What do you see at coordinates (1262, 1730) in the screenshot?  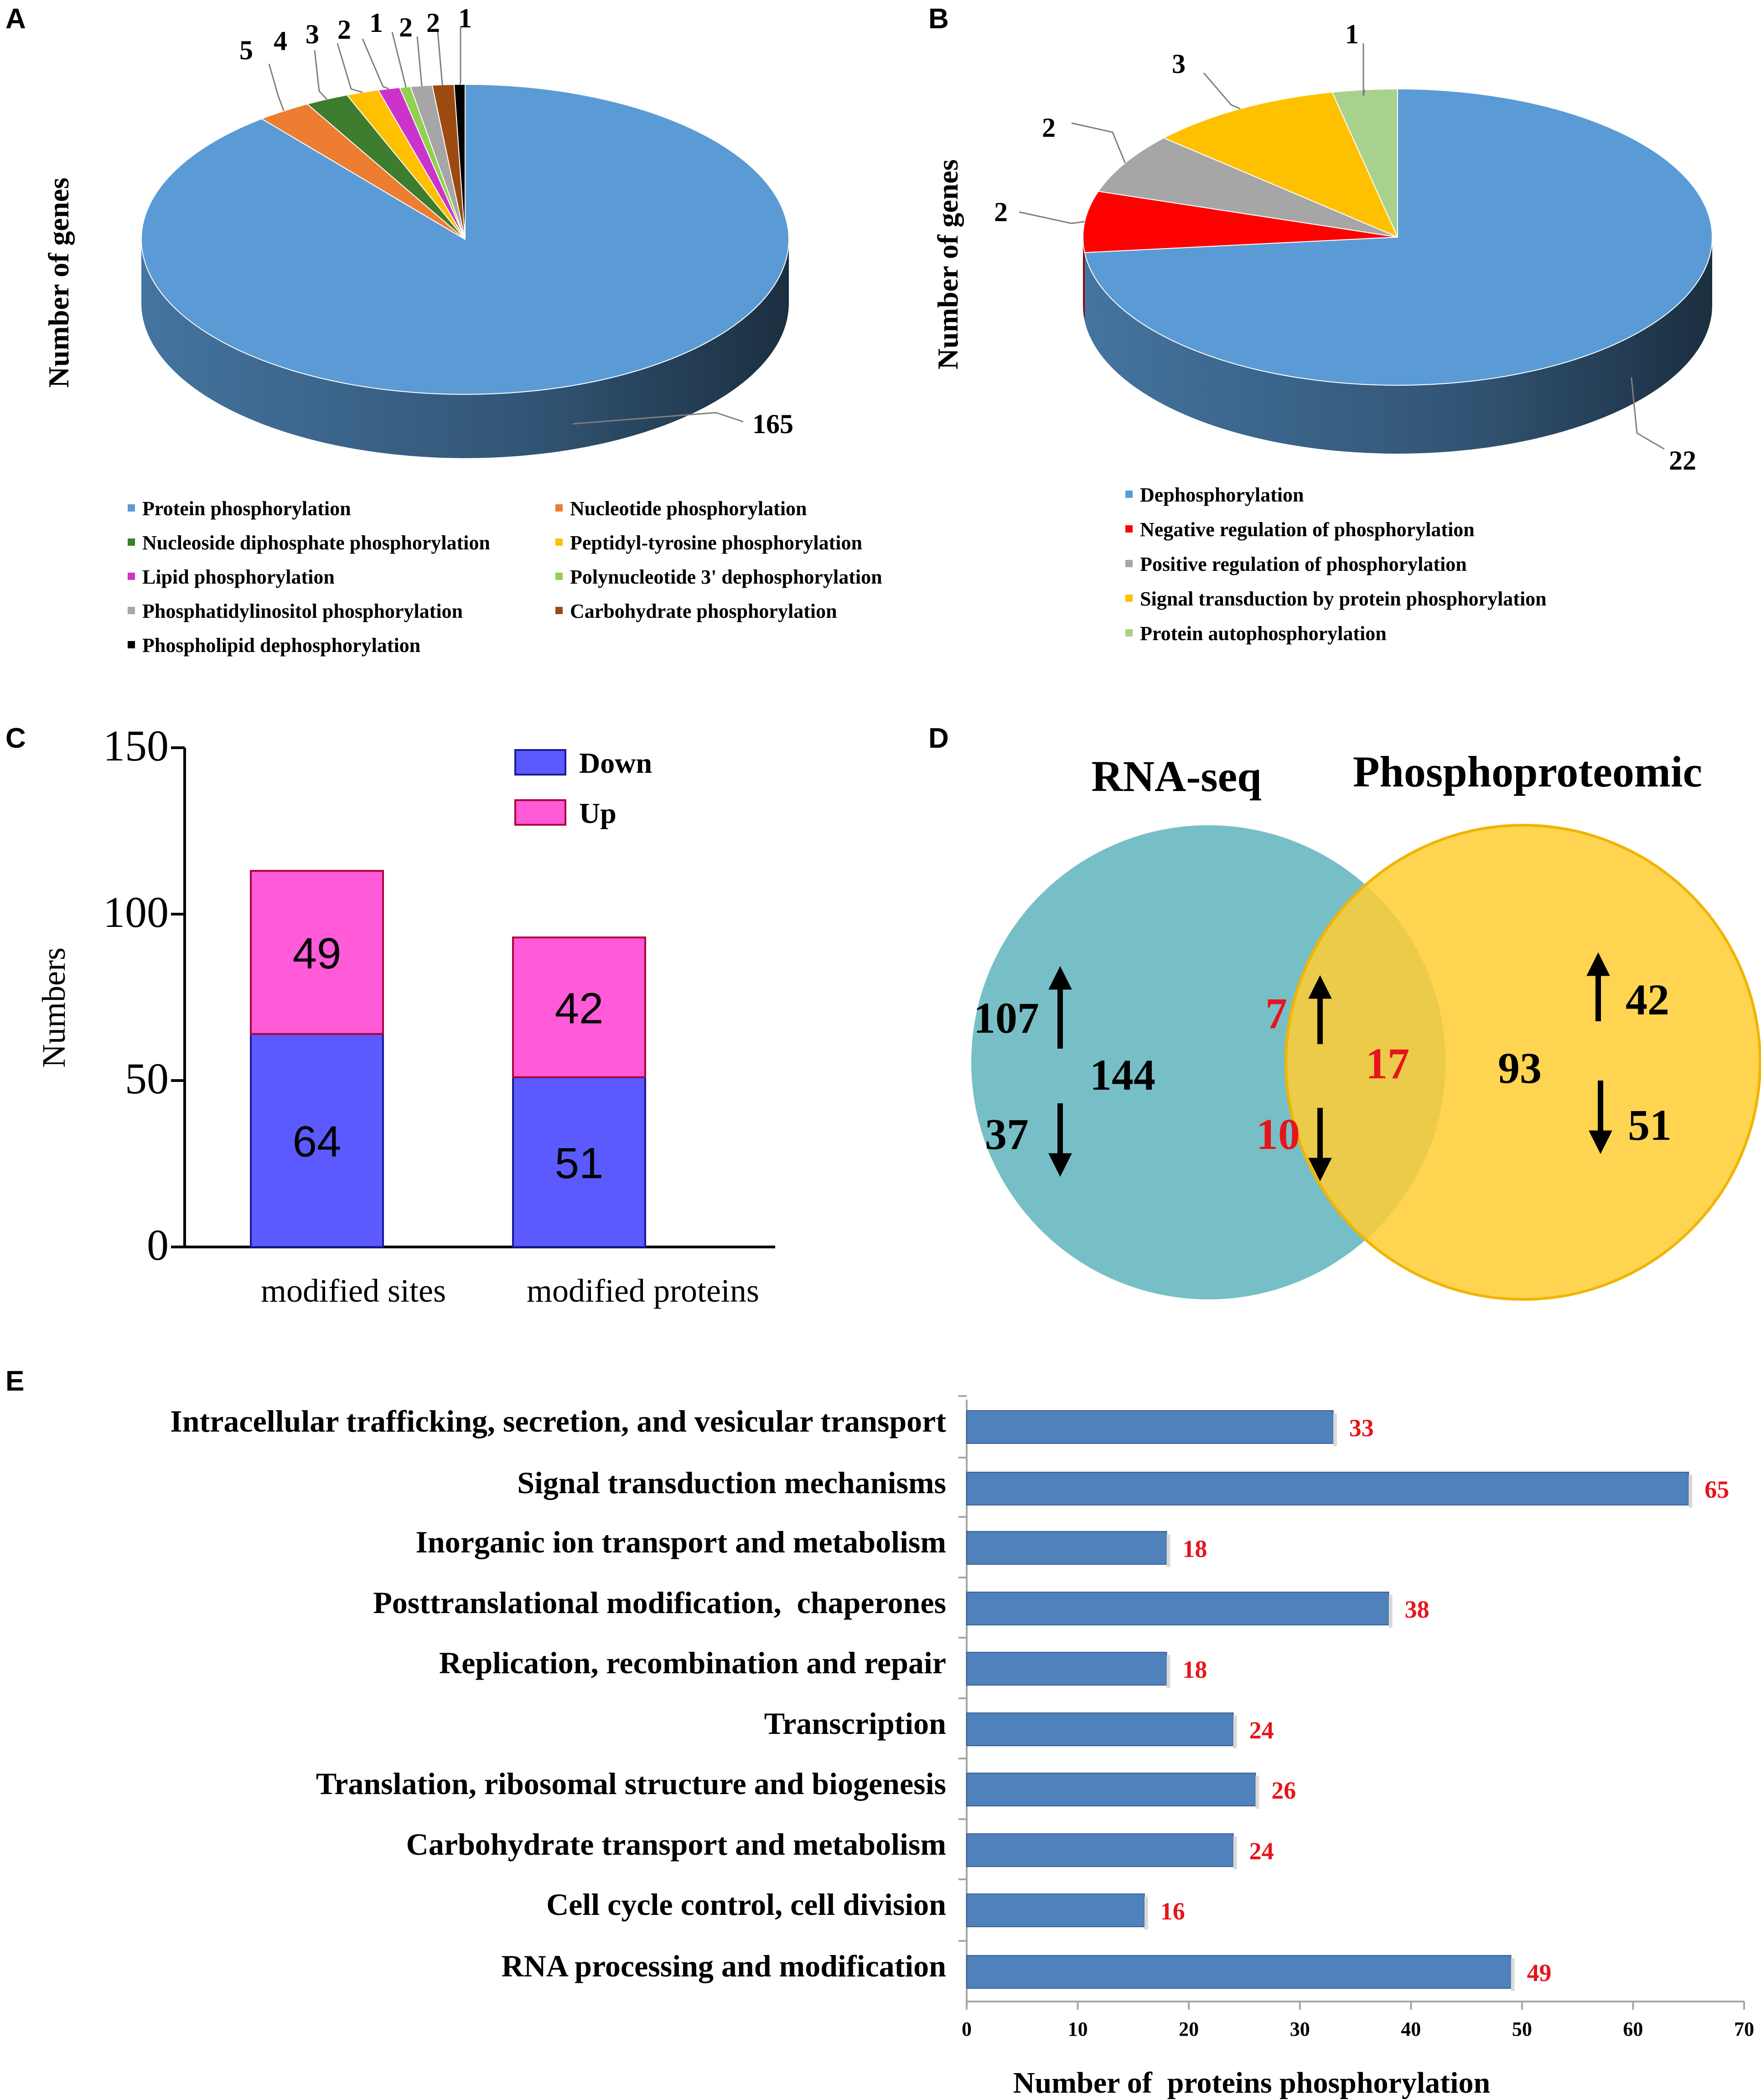 I see `bar-value-label-5: 24` at bounding box center [1262, 1730].